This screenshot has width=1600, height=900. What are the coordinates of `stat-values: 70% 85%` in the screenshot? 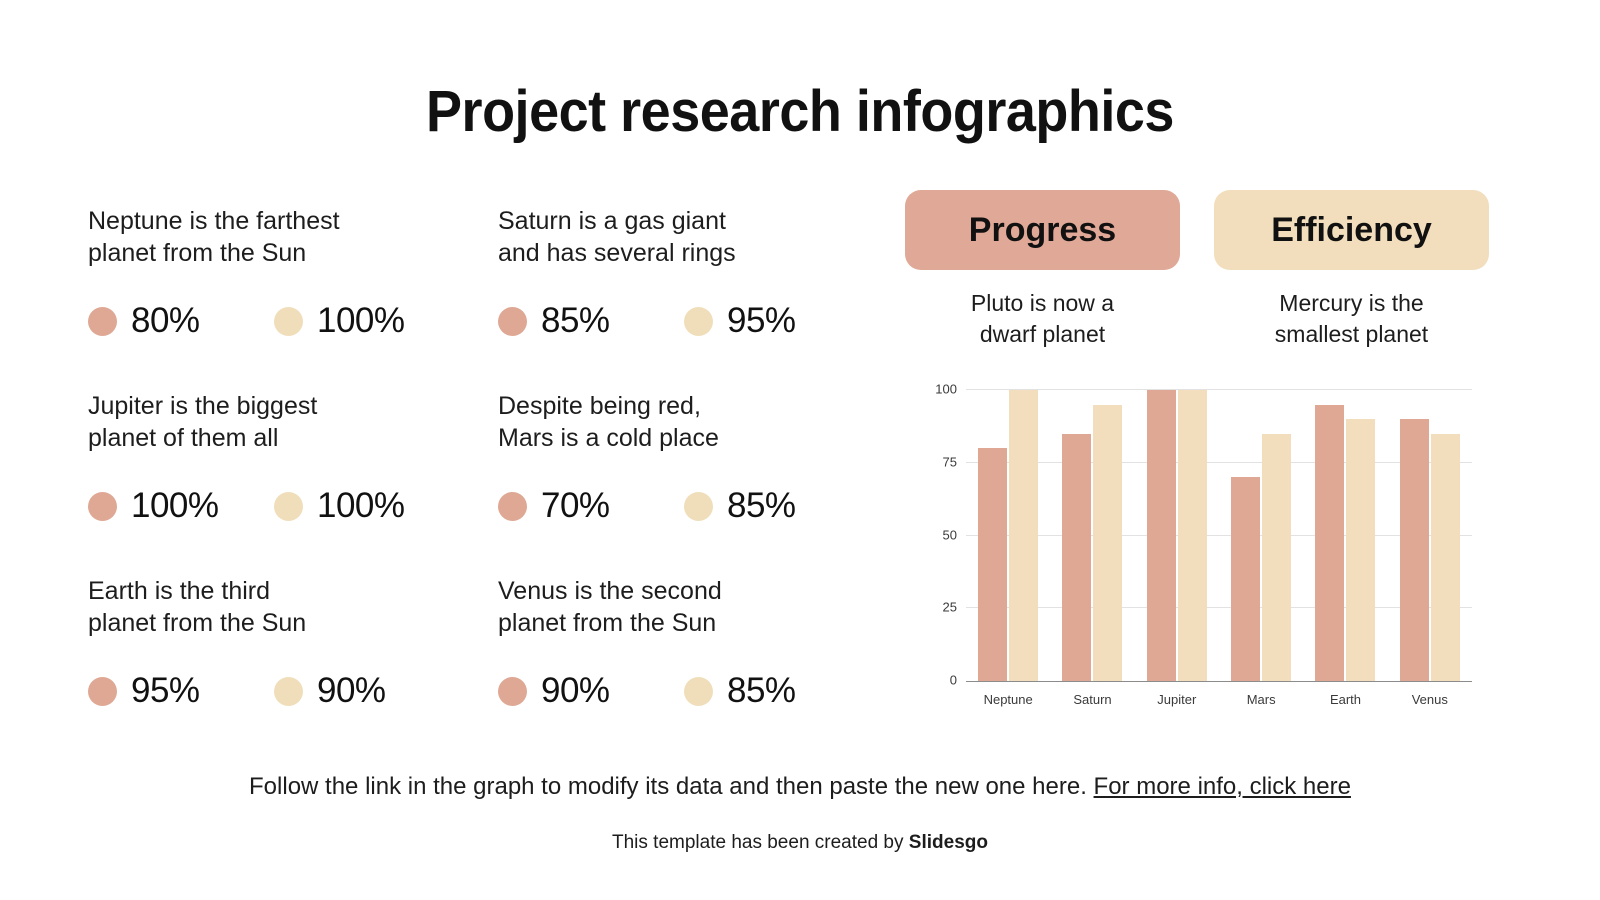 It's located at (647, 506).